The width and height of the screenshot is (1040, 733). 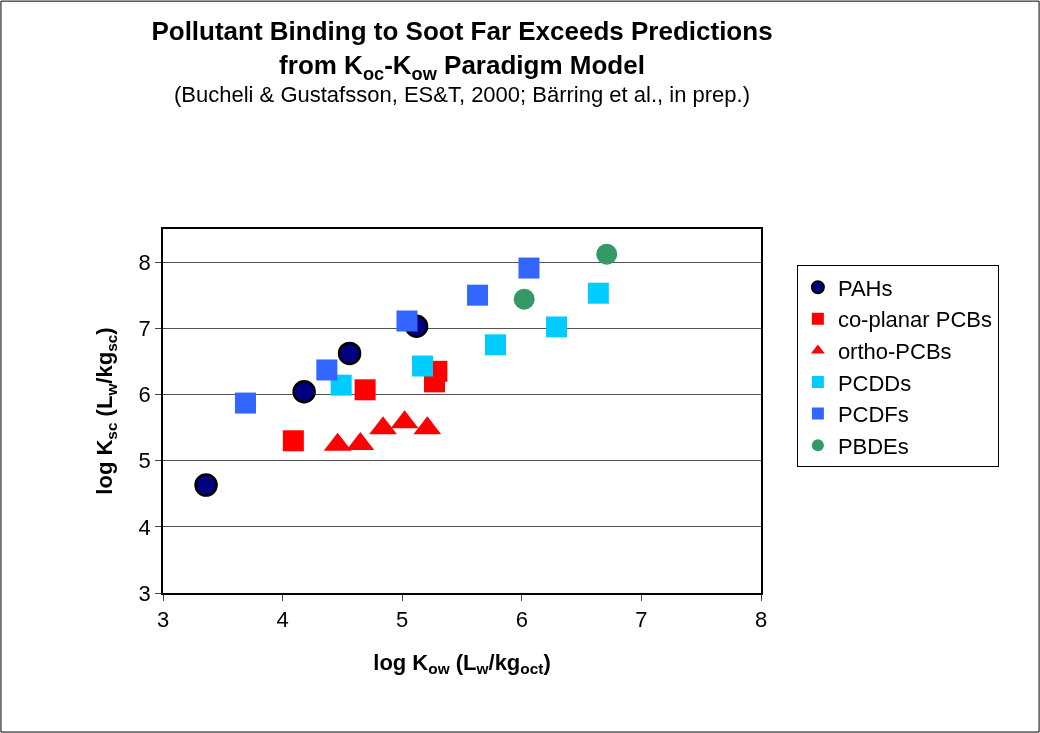 I want to click on chart-title: Pollutant Binding to Soot Far Exceeds Predictions from K$_{oc}$-K$_{ow}$ Paradigm Model, so click(x=462, y=50).